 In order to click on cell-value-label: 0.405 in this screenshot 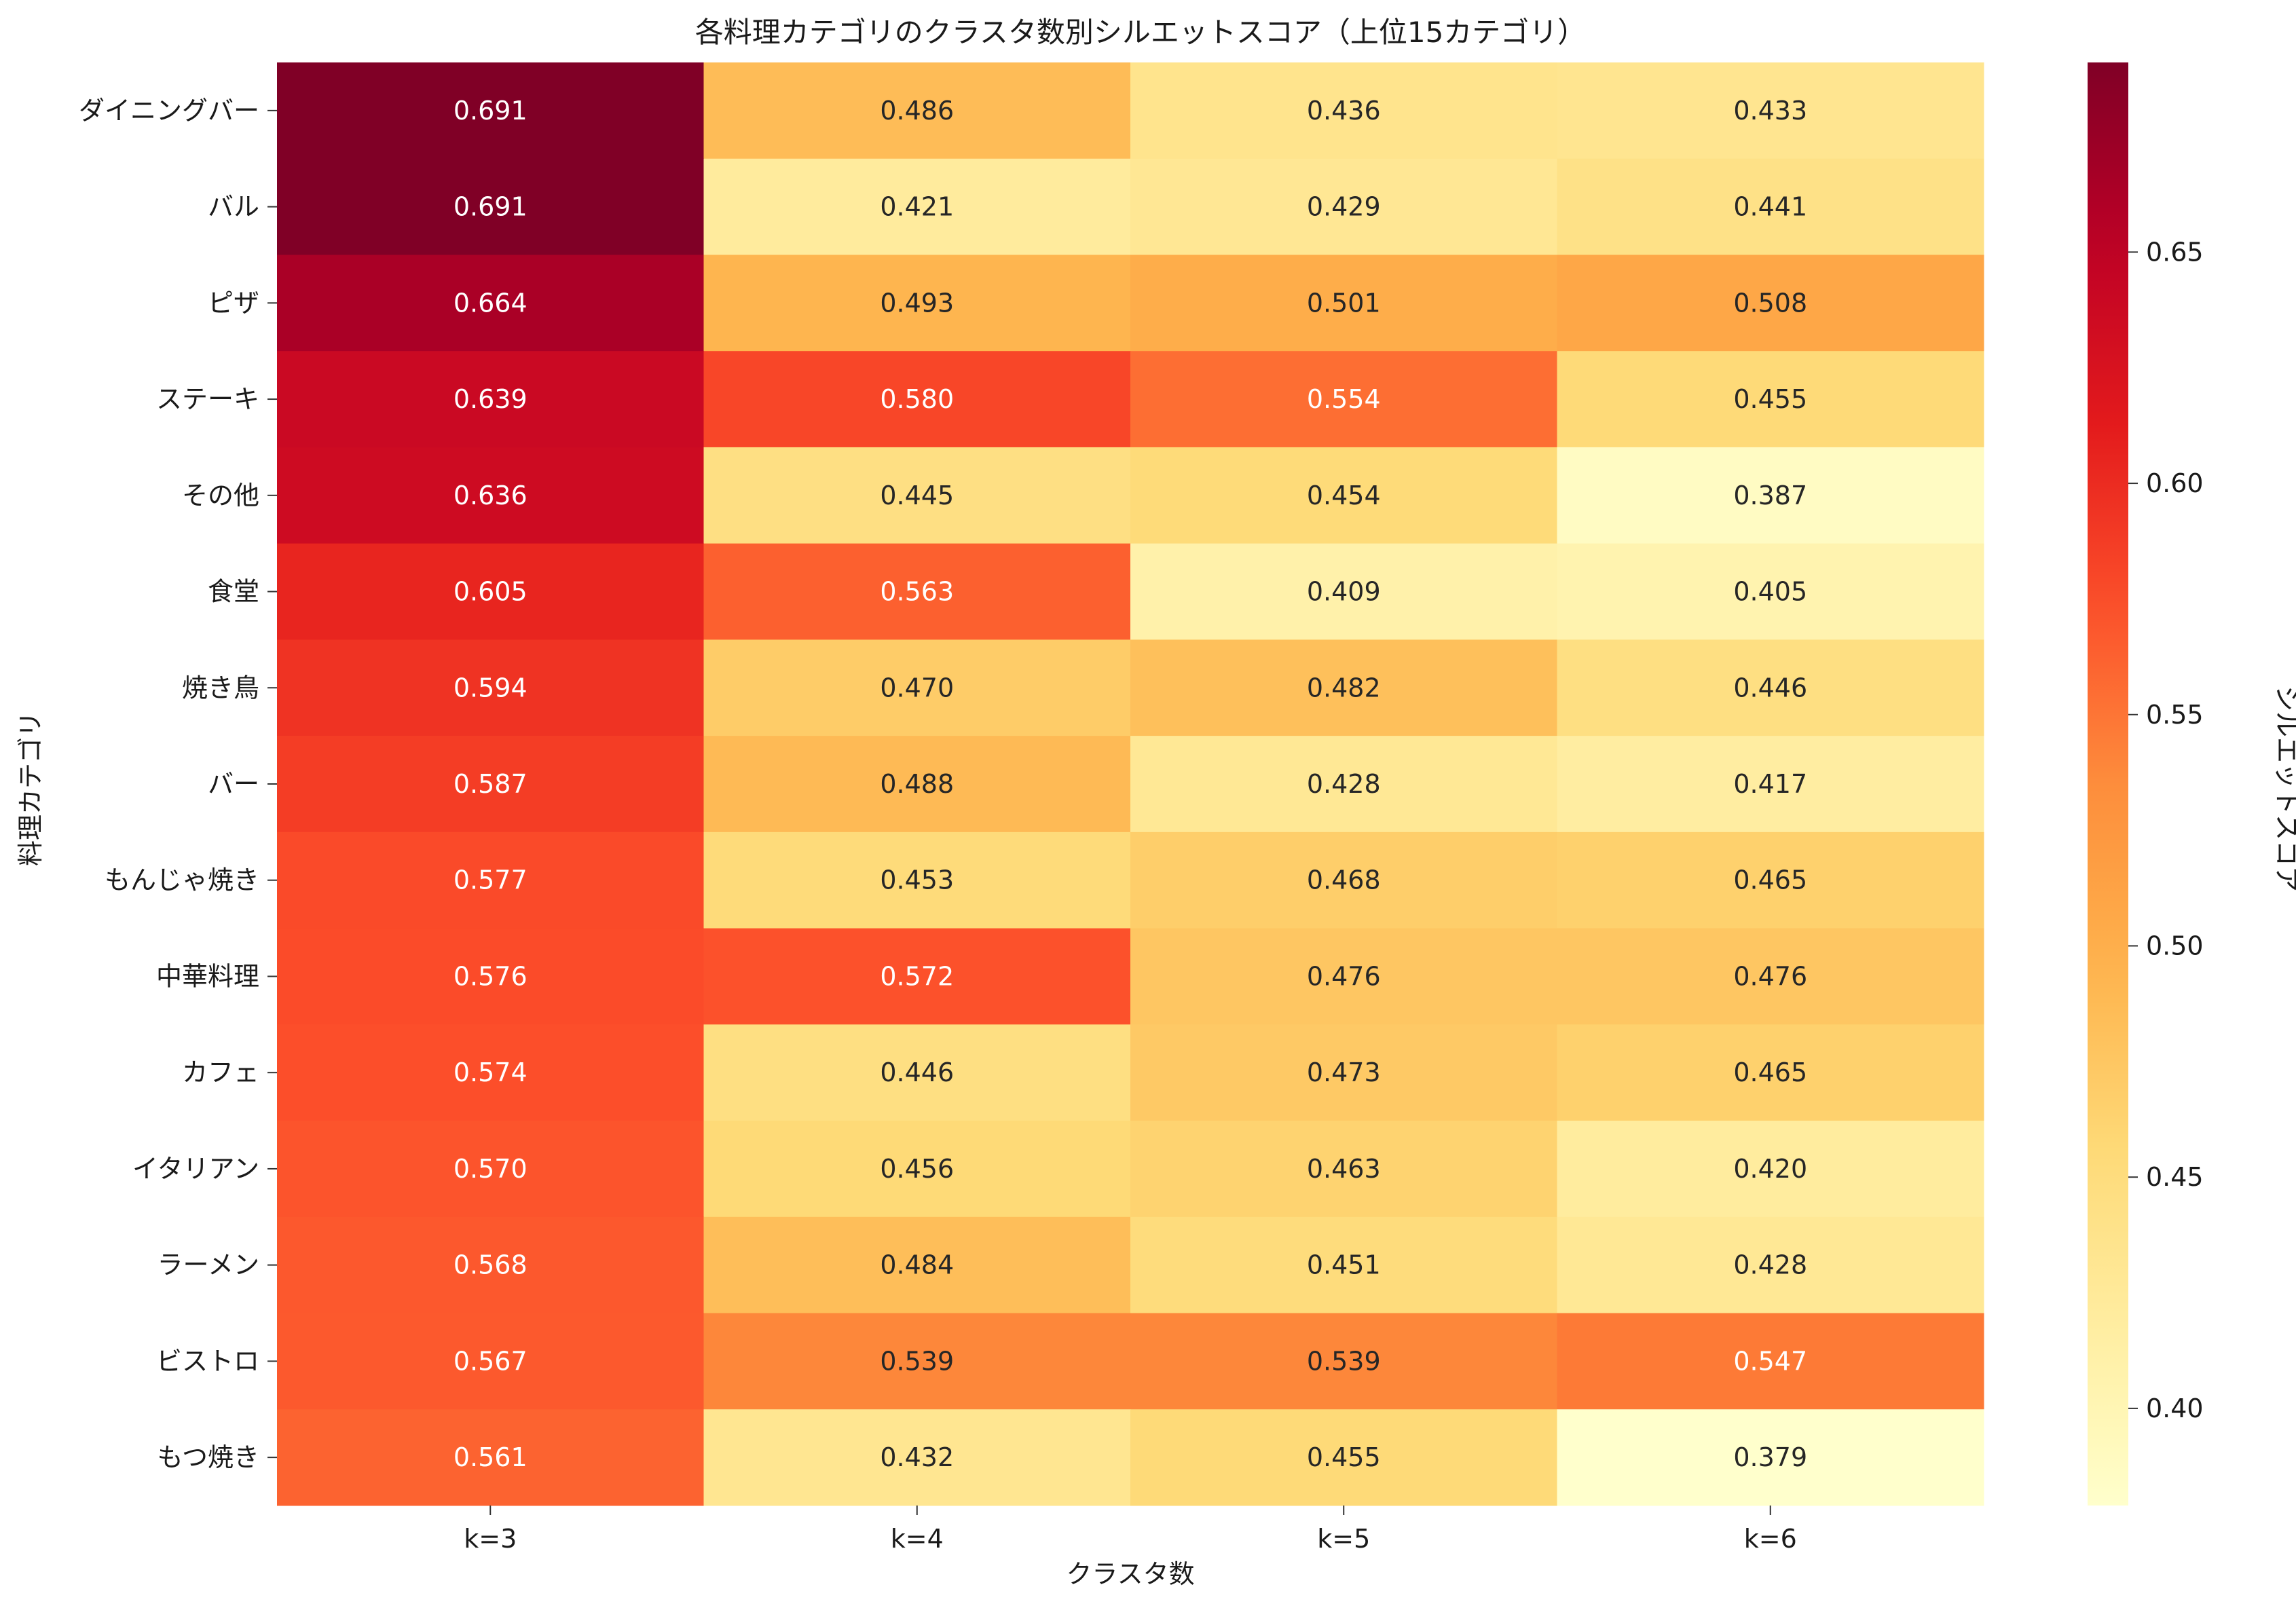, I will do `click(1770, 592)`.